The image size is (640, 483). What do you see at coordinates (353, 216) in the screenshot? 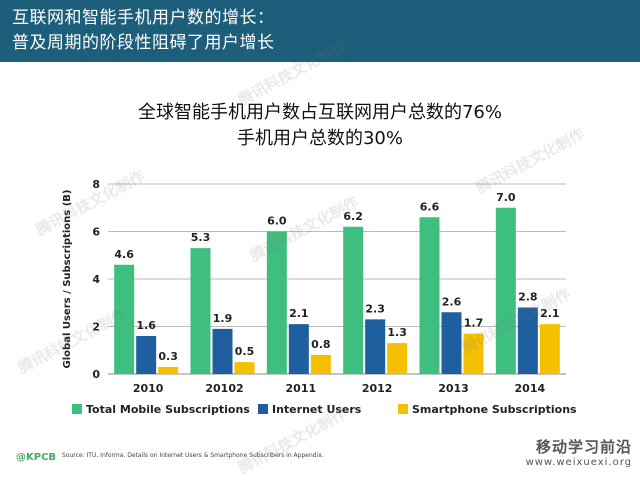
I see `data-label: 6.2` at bounding box center [353, 216].